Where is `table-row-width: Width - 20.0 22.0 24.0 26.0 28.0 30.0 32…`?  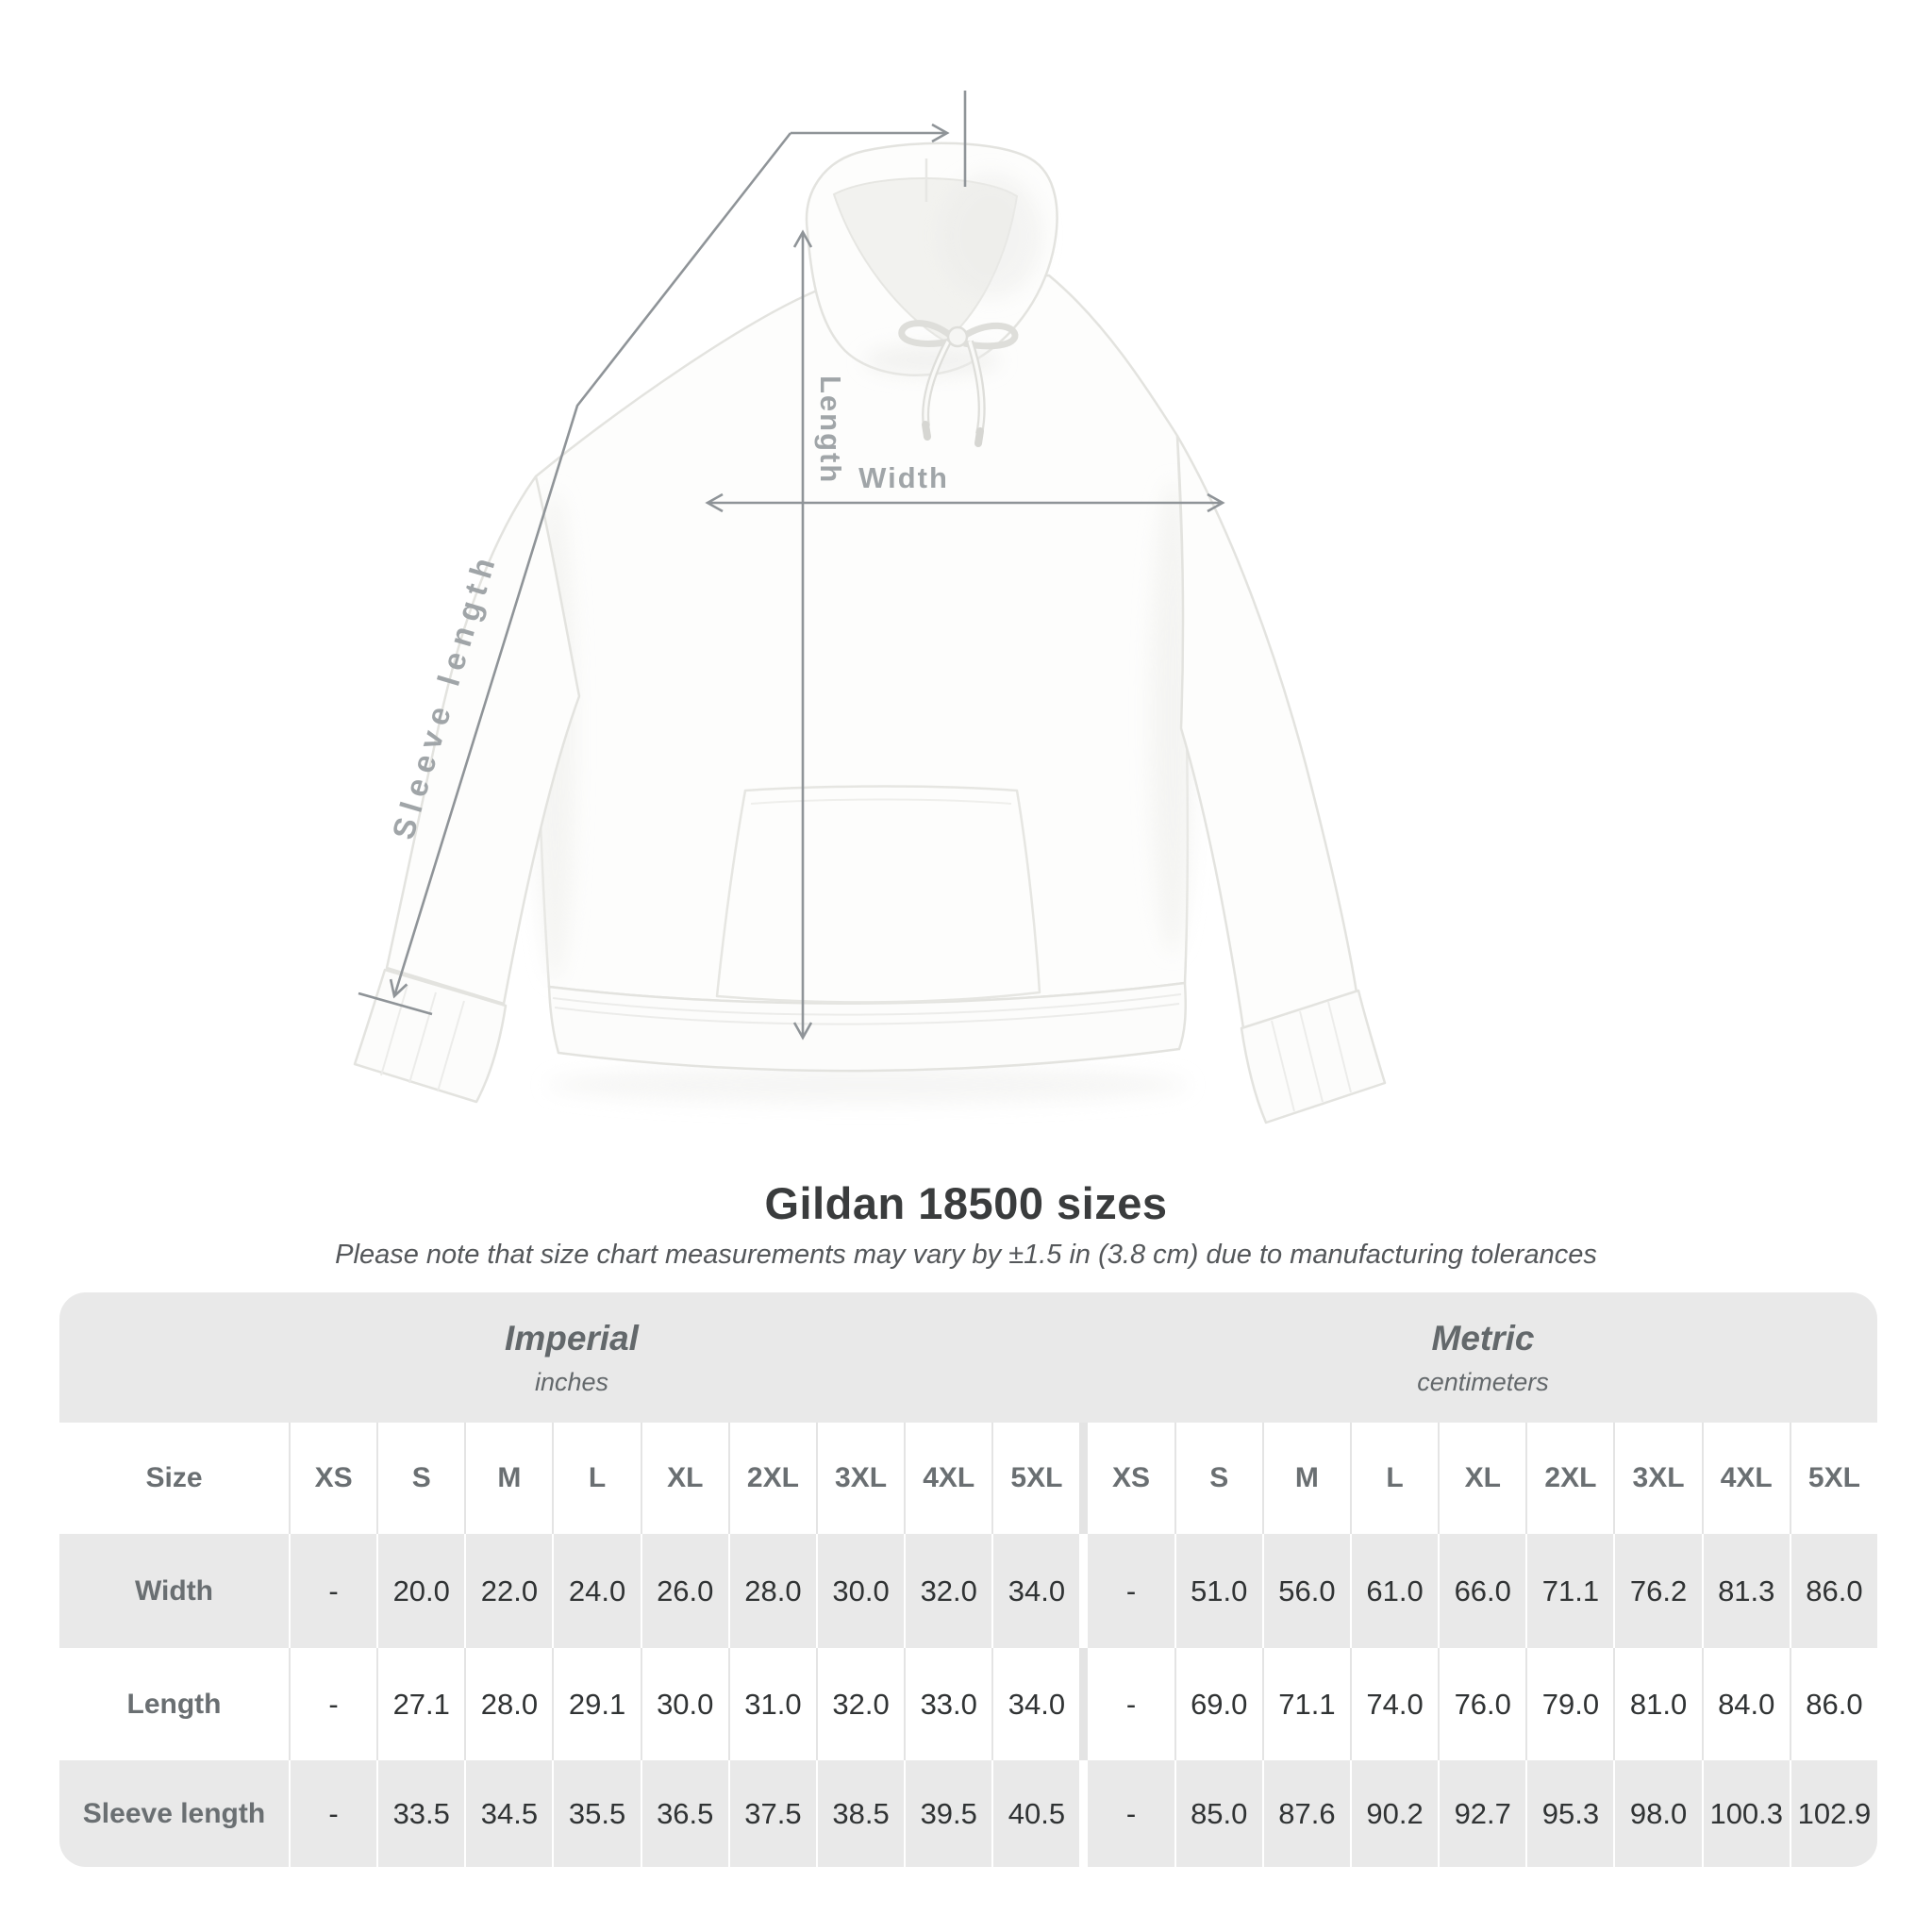
table-row-width: Width - 20.0 22.0 24.0 26.0 28.0 30.0 32… is located at coordinates (968, 1591).